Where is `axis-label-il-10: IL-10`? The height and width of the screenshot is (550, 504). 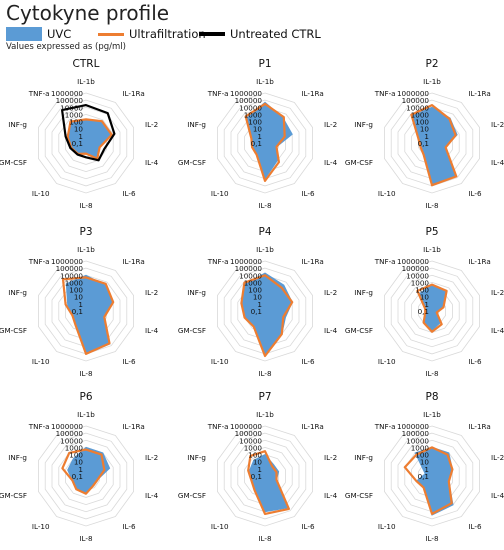 axis-label-il-10: IL-10 is located at coordinates (220, 526).